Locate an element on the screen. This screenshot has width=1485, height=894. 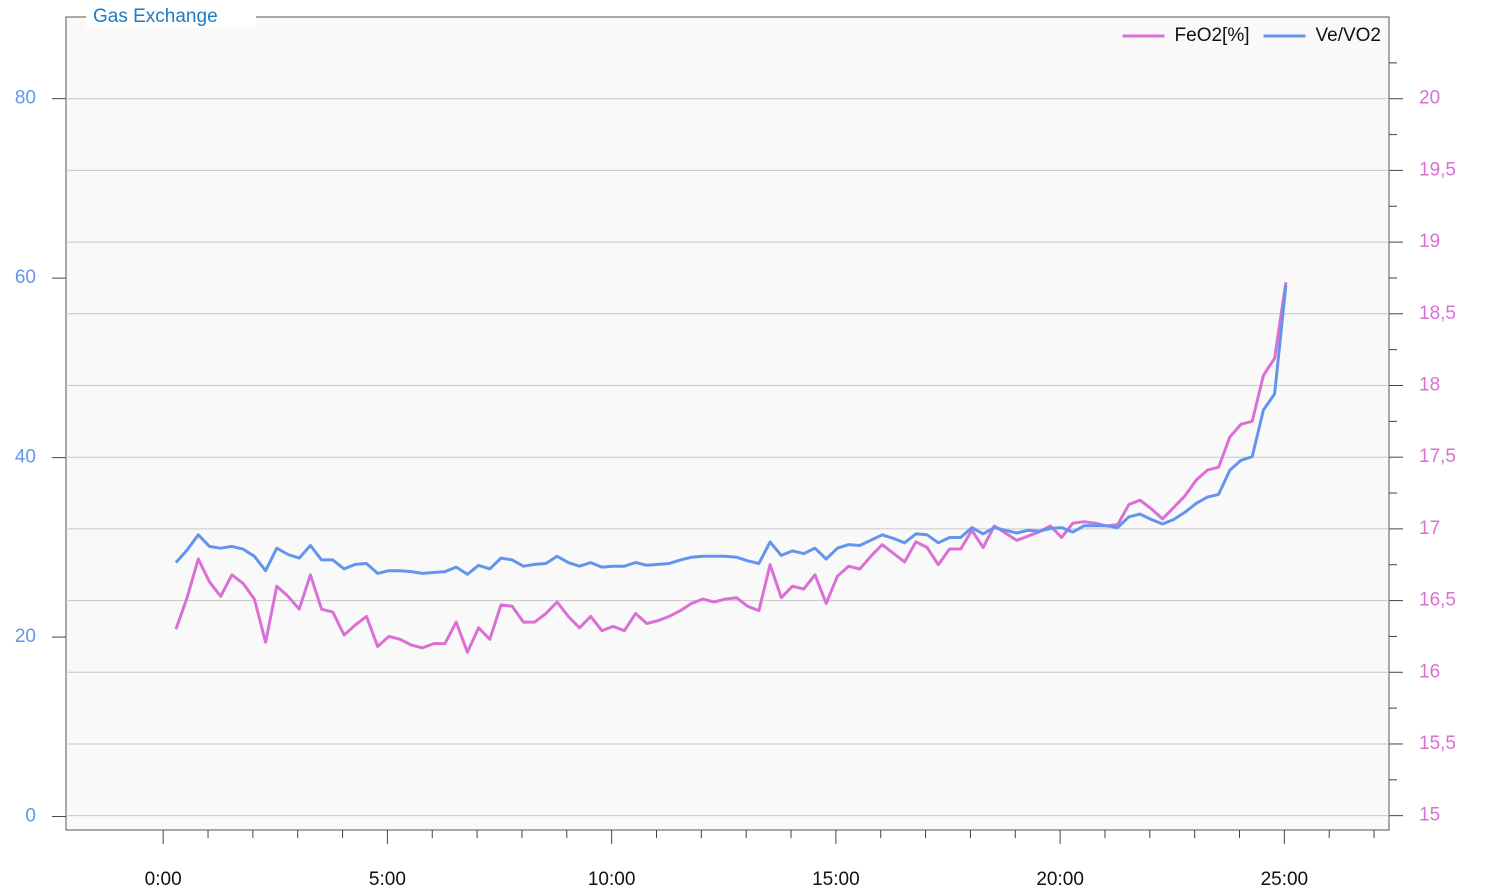
x-tick-label: 10:00 is located at coordinates (612, 879).